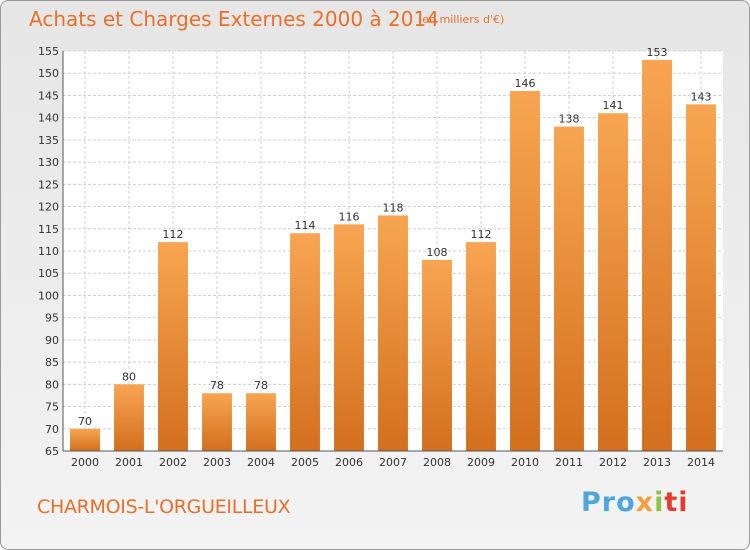  What do you see at coordinates (349, 216) in the screenshot?
I see `bar-value-label: 116` at bounding box center [349, 216].